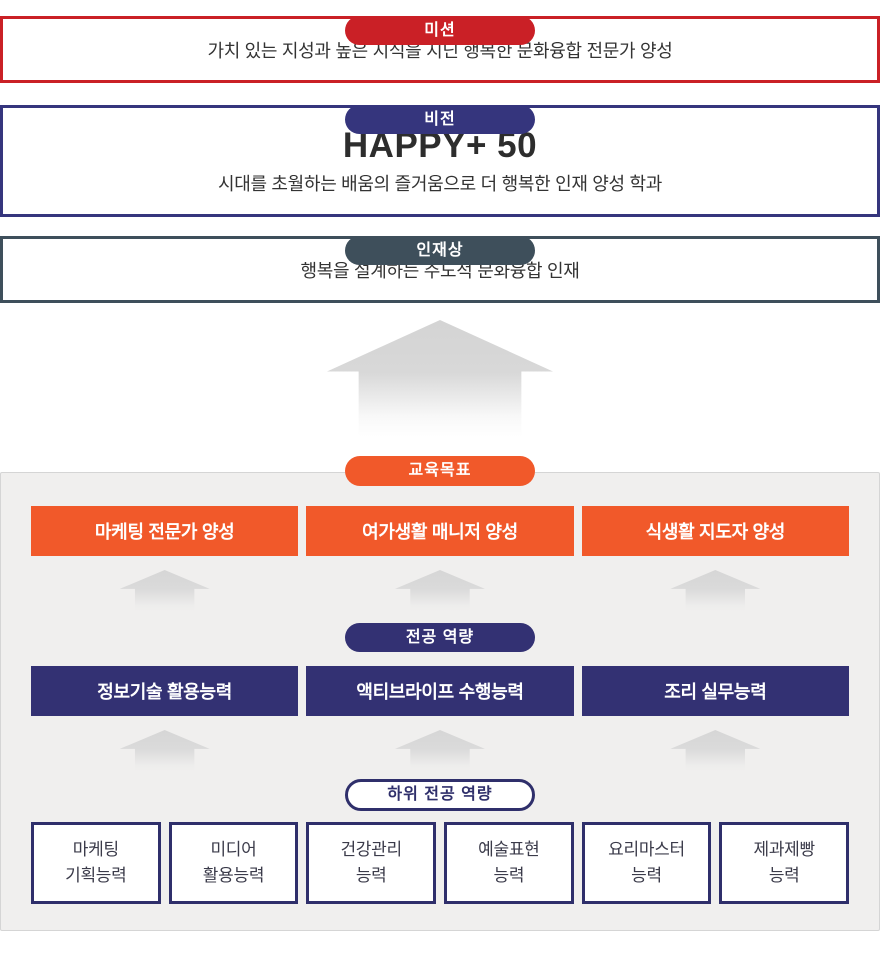 The image size is (880, 964). I want to click on major-competency-row: 정보기술 활용능력 액티브라이프 수행능력 조리 실무능력, so click(440, 691).